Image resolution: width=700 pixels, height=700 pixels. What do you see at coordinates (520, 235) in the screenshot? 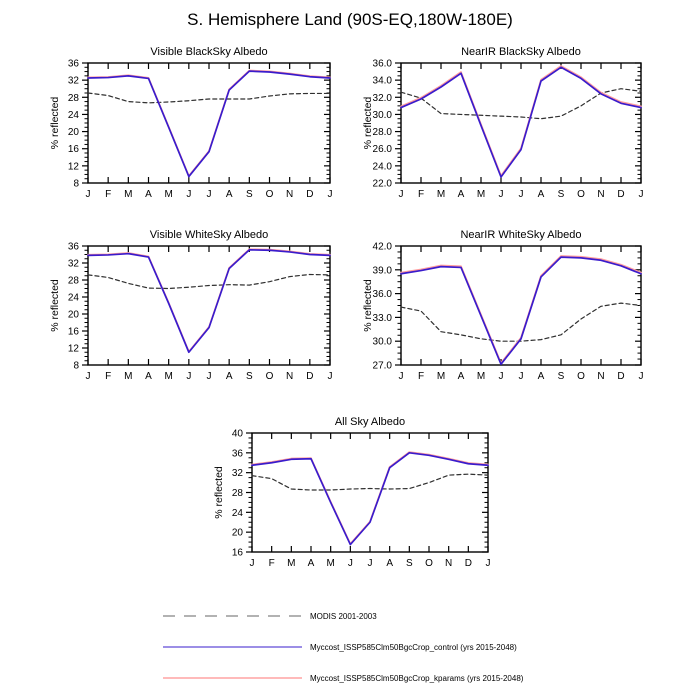
I see `svg-text: NearIR WhiteSky Albedo` at bounding box center [520, 235].